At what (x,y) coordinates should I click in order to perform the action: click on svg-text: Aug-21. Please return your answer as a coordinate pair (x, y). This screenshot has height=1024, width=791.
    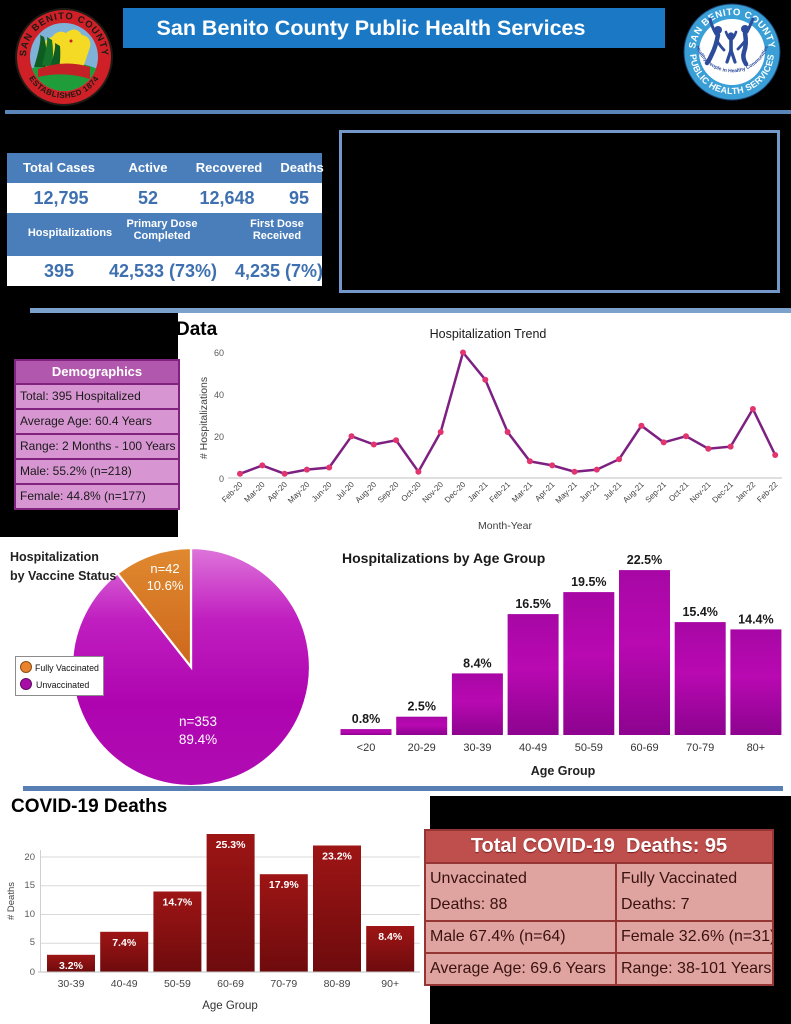
    Looking at the image, I should click on (633, 492).